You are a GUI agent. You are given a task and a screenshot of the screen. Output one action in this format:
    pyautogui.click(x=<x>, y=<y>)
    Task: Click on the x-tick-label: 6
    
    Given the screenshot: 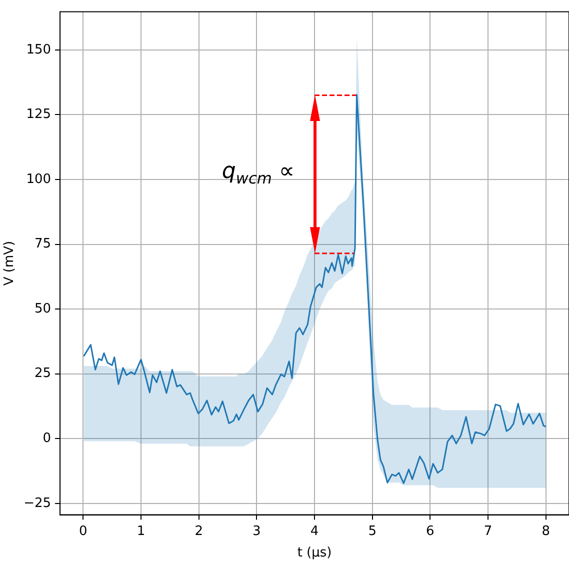 What is the action you would take?
    pyautogui.click(x=430, y=531)
    